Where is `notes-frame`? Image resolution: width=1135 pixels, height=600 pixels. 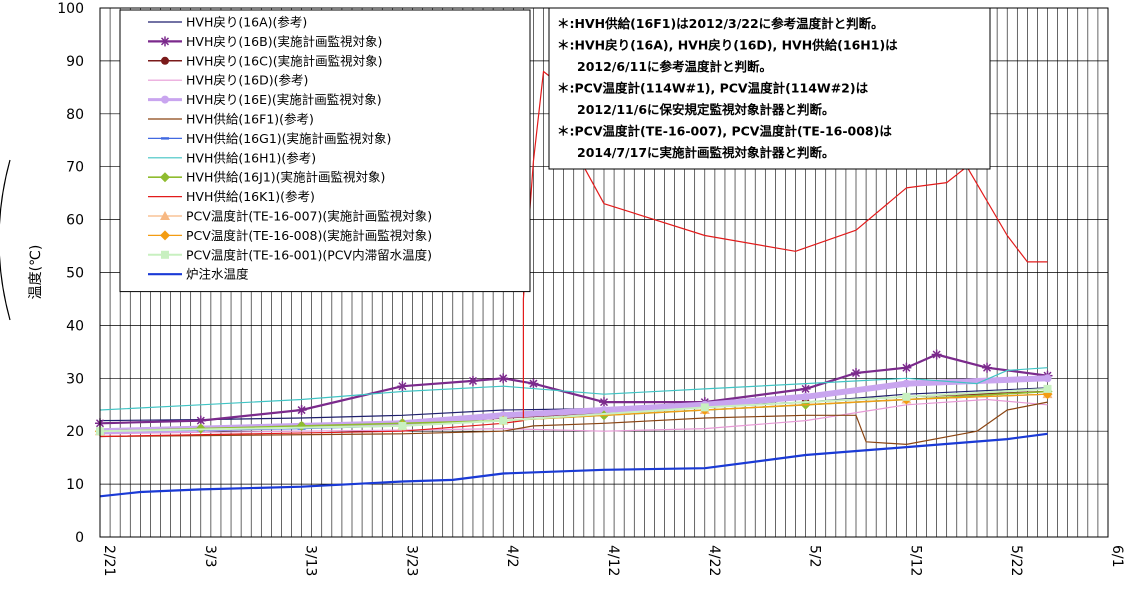 notes-frame is located at coordinates (769, 88).